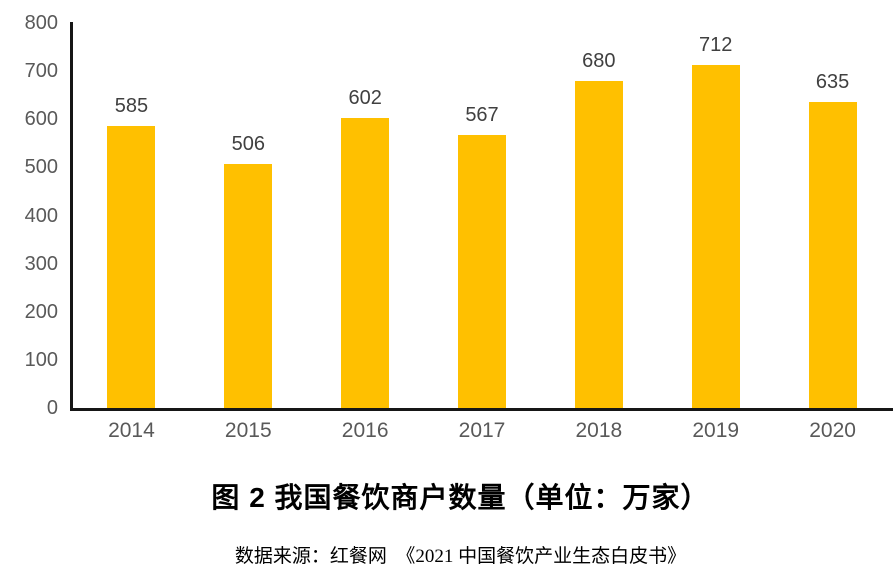 This screenshot has width=893, height=574. I want to click on bar-value-label-2020: 635, so click(832, 82).